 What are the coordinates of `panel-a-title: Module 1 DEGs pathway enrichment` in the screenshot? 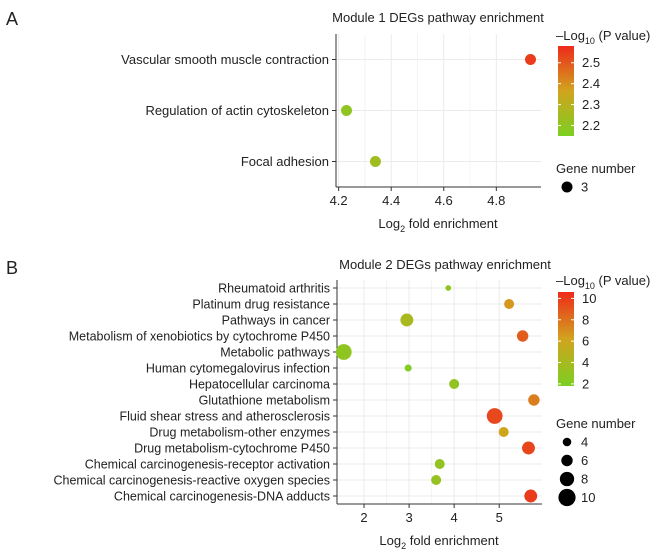 It's located at (438, 17).